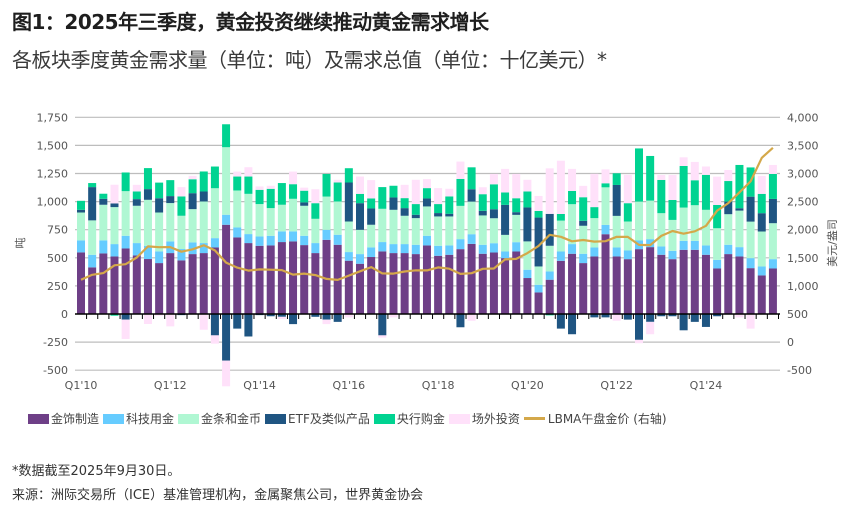 Image resolution: width=854 pixels, height=513 pixels. What do you see at coordinates (438, 385) in the screenshot?
I see `x-tick-label: Q1'18` at bounding box center [438, 385].